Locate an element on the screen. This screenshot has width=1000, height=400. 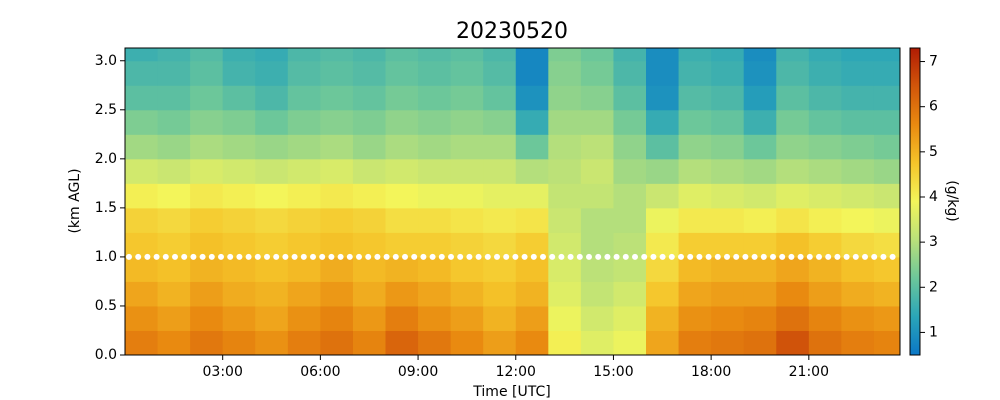
x-tick-label: 15:00 is located at coordinates (613, 372).